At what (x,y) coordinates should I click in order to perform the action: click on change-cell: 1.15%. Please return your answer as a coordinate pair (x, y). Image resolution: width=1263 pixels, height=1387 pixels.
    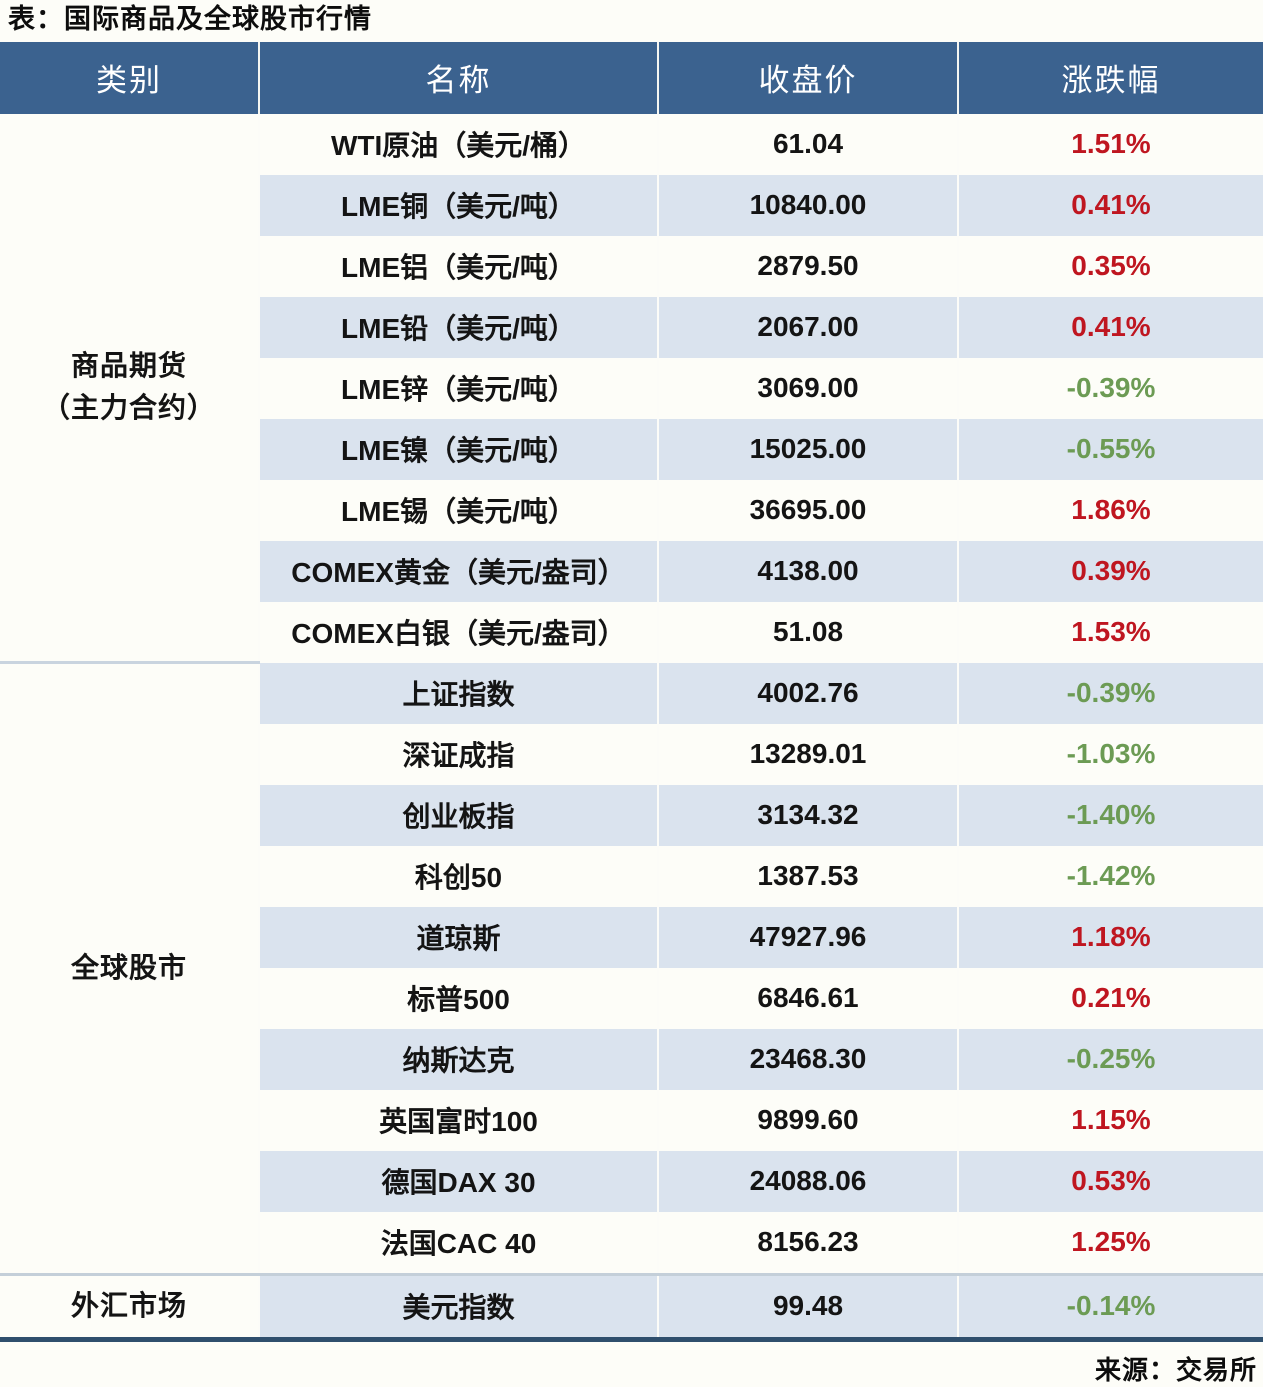
    Looking at the image, I should click on (1110, 1120).